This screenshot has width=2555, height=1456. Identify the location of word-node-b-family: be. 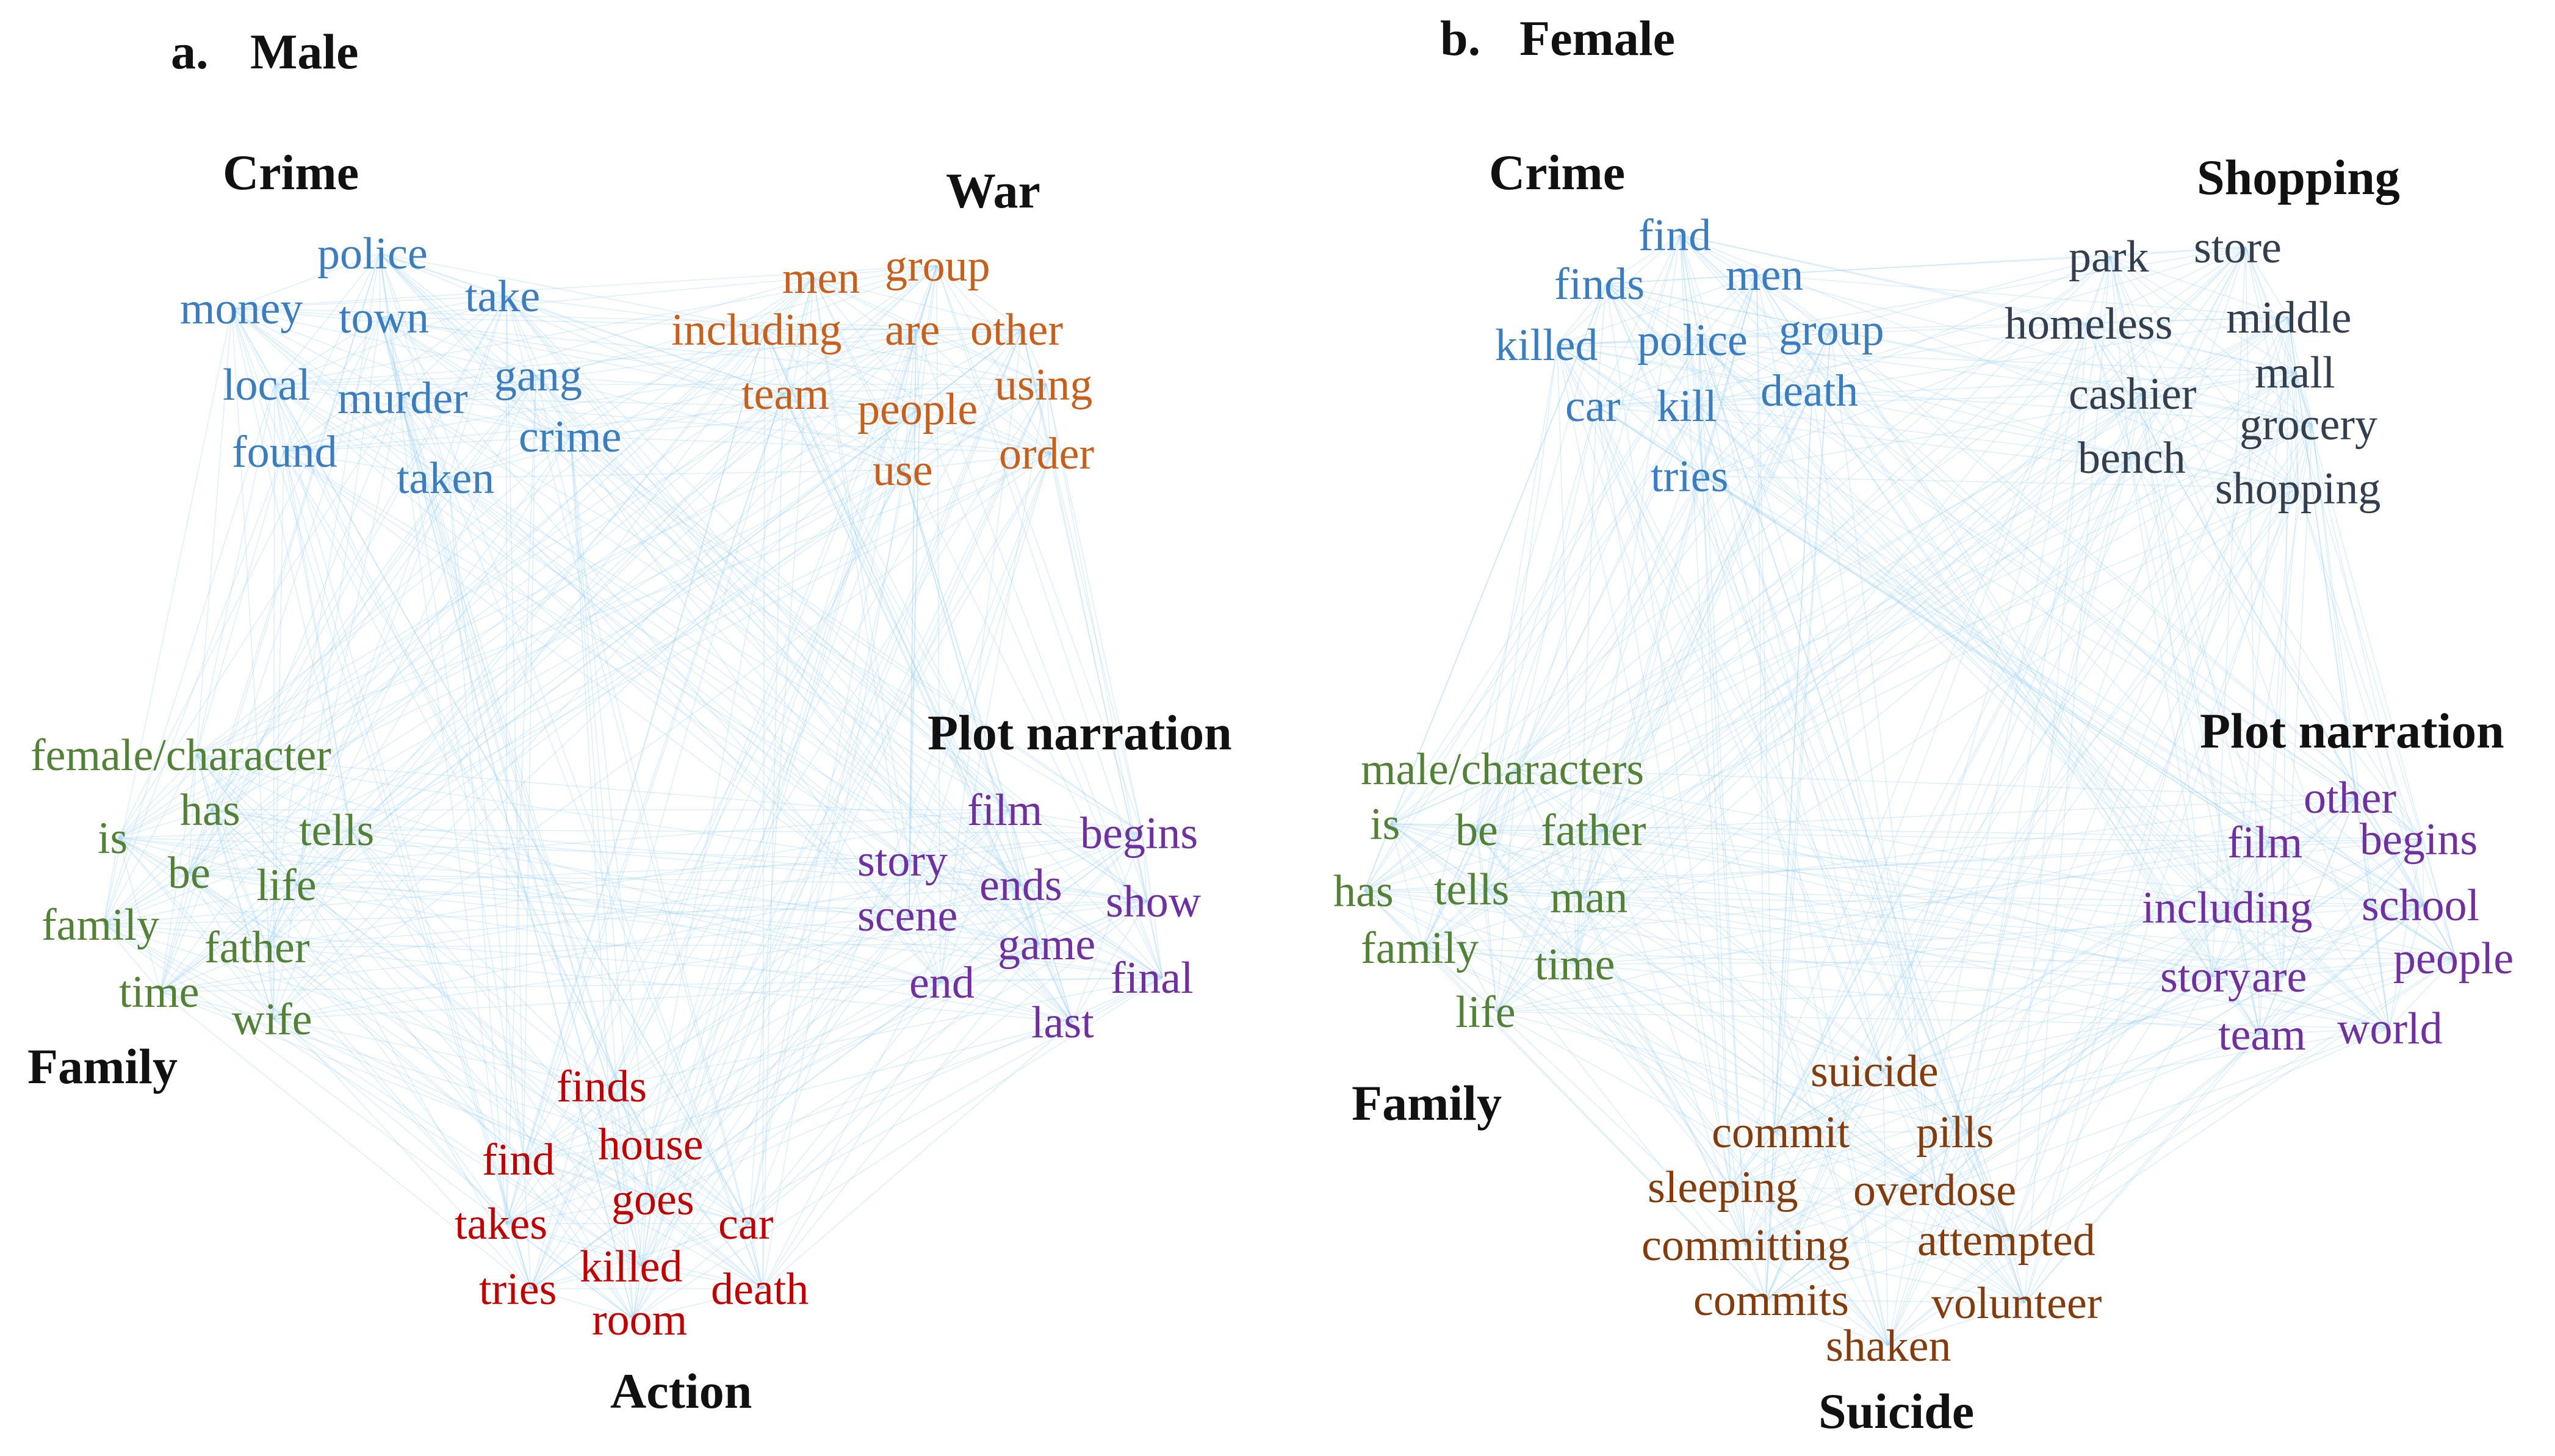
(1477, 830).